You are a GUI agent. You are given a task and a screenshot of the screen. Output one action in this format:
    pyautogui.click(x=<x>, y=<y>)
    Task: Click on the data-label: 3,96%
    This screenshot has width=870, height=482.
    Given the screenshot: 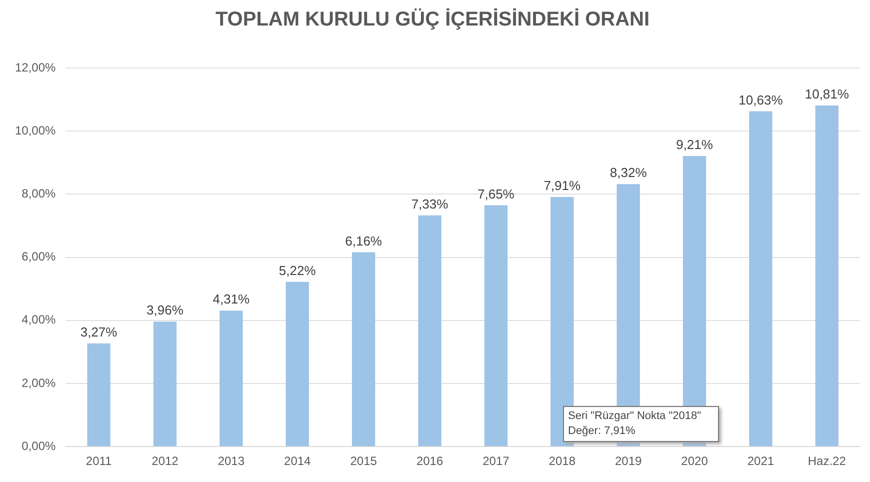 What is the action you would take?
    pyautogui.click(x=165, y=310)
    